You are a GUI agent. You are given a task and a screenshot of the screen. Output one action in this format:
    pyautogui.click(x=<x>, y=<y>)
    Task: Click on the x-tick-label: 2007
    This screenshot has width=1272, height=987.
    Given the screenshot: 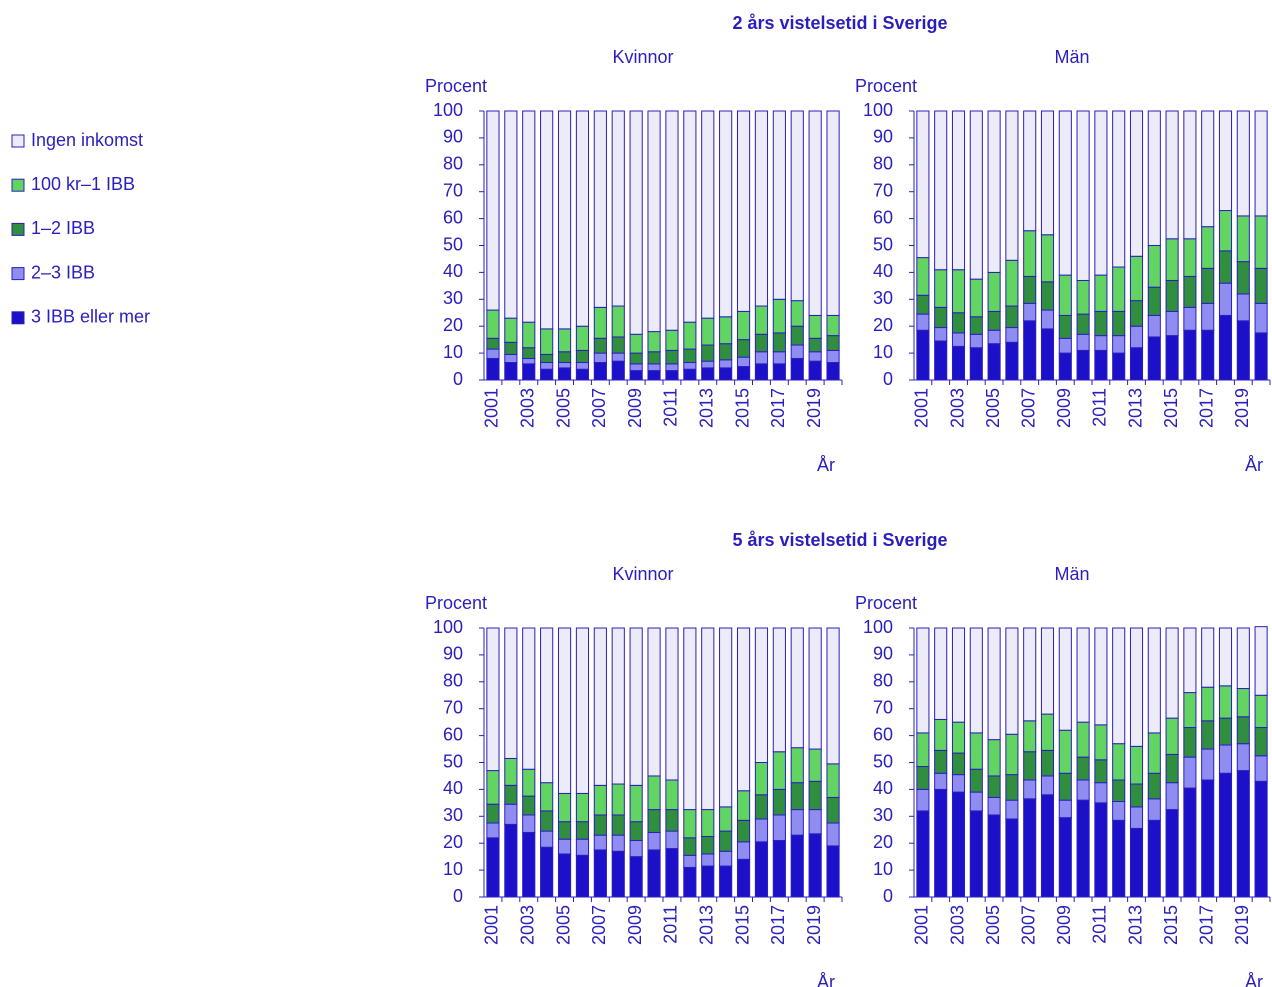 What is the action you would take?
    pyautogui.click(x=599, y=408)
    